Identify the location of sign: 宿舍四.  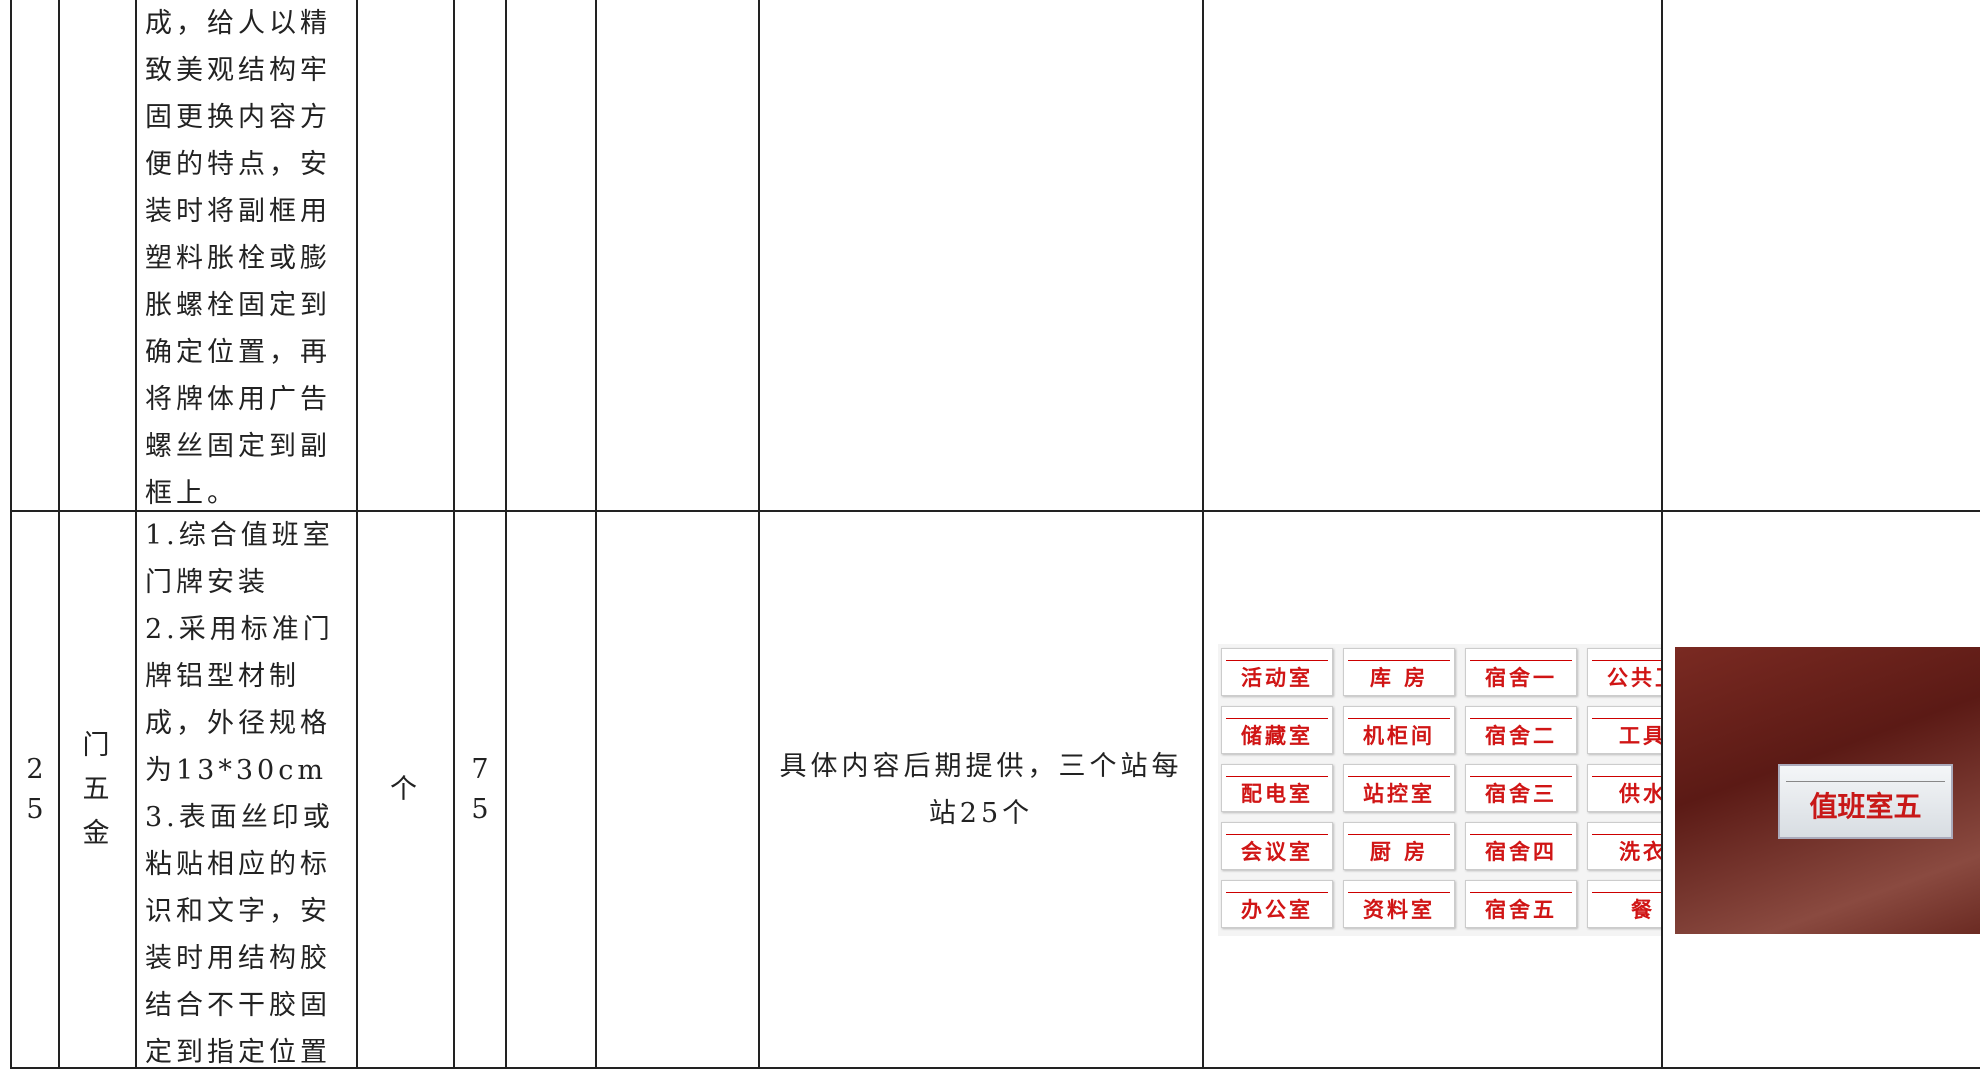
(1521, 846).